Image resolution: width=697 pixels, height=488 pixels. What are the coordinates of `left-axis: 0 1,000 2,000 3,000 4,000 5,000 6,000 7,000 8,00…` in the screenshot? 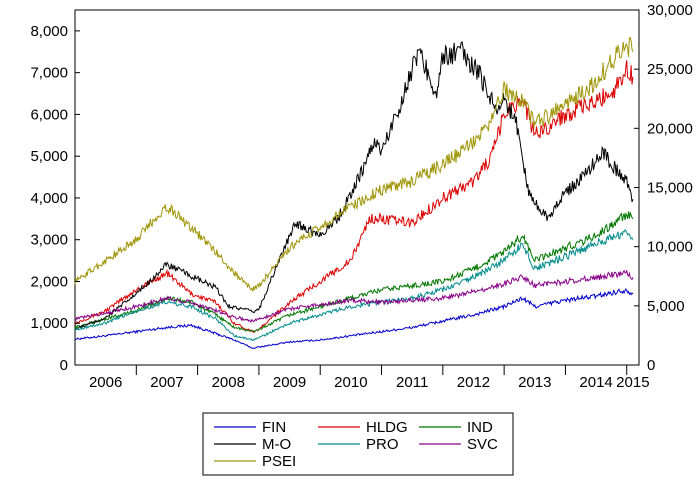 It's located at (55, 198).